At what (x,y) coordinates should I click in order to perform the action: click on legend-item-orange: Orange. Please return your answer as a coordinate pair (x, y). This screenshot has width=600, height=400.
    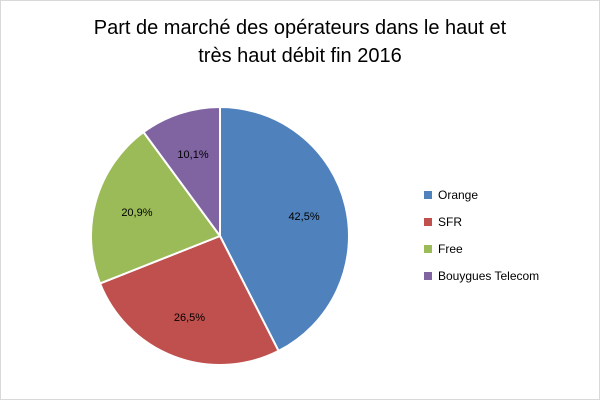
    Looking at the image, I should click on (481, 194).